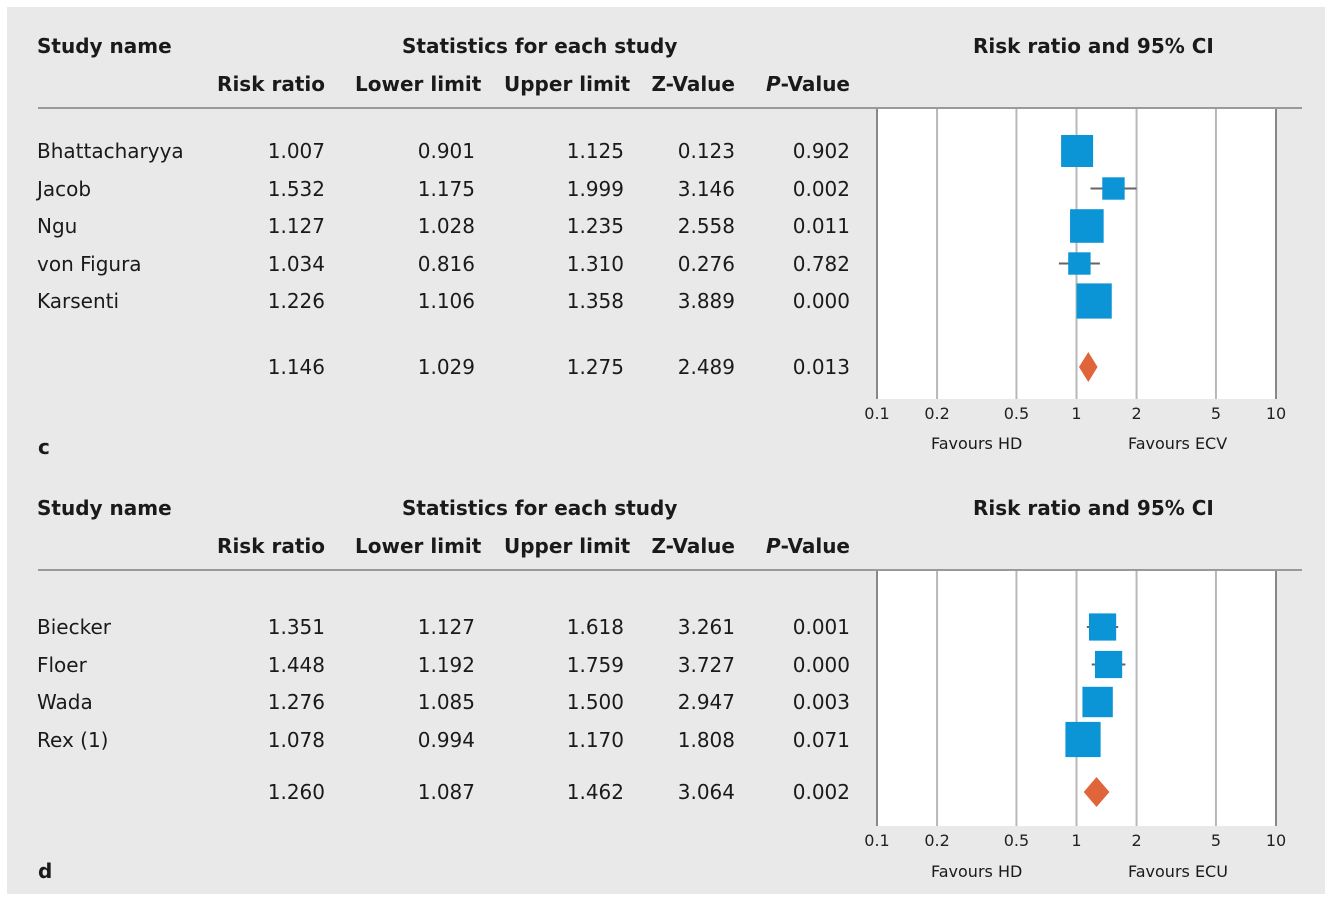  Describe the element at coordinates (64, 188) in the screenshot. I see `study-name: Jacob` at that location.